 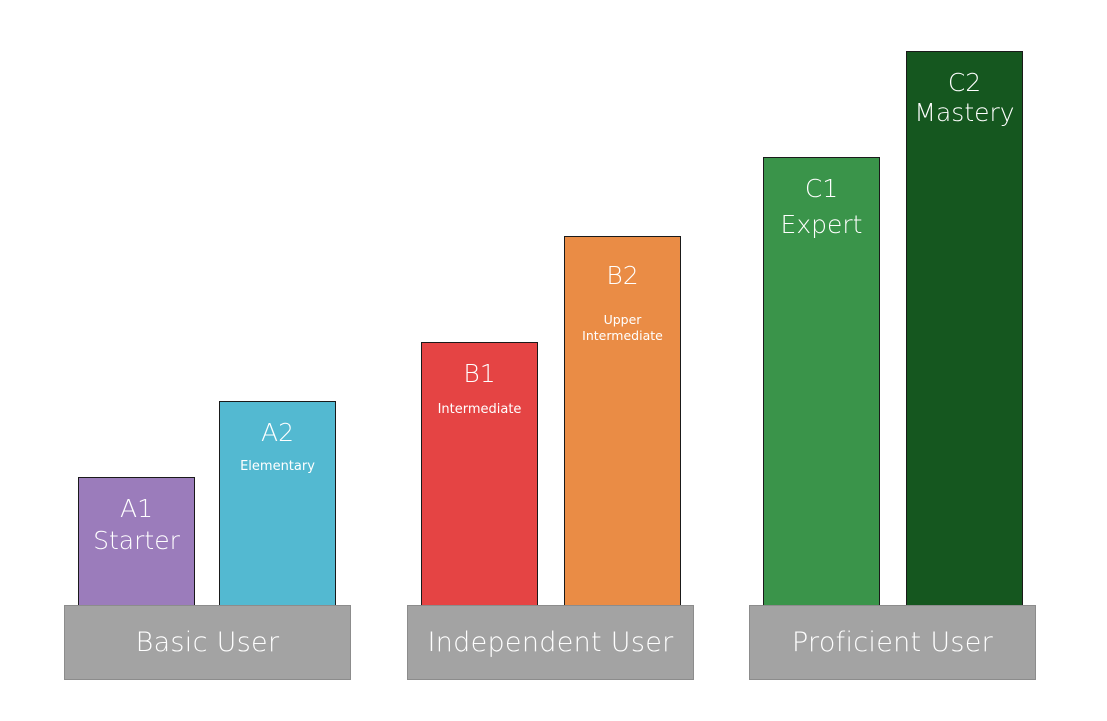 I want to click on level-name-b2-line1: Upper, so click(x=622, y=319).